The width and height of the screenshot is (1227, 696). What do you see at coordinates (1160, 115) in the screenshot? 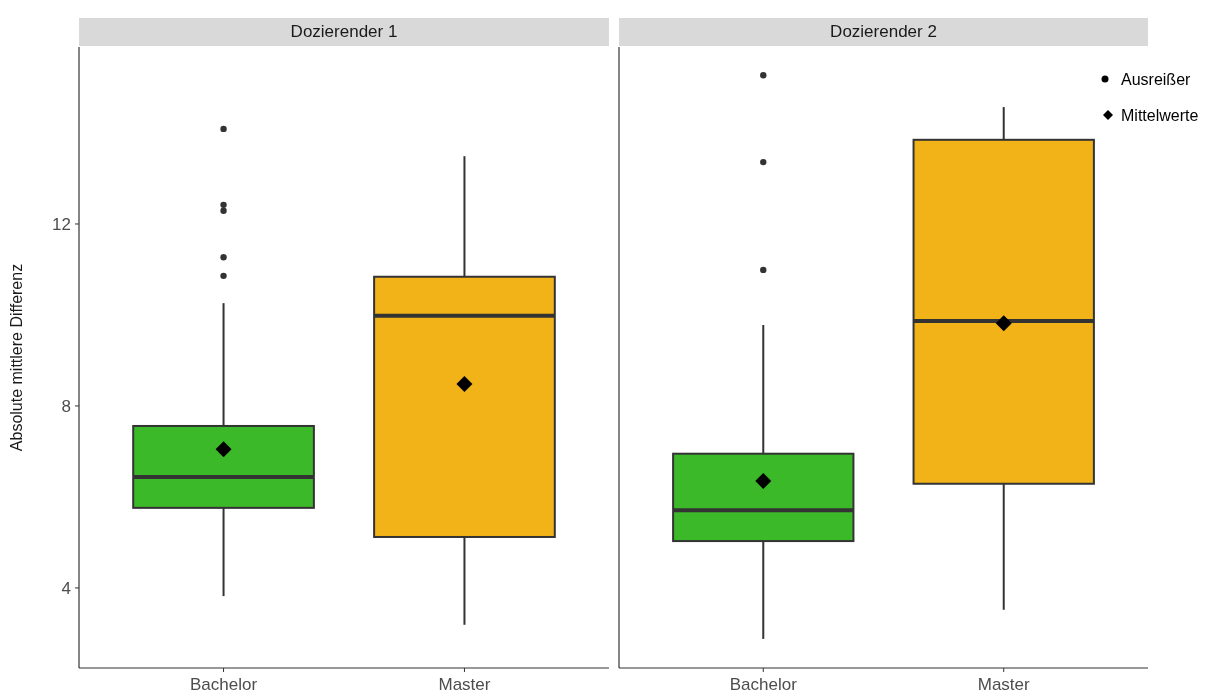
I see `annotation: Mittelwerte` at bounding box center [1160, 115].